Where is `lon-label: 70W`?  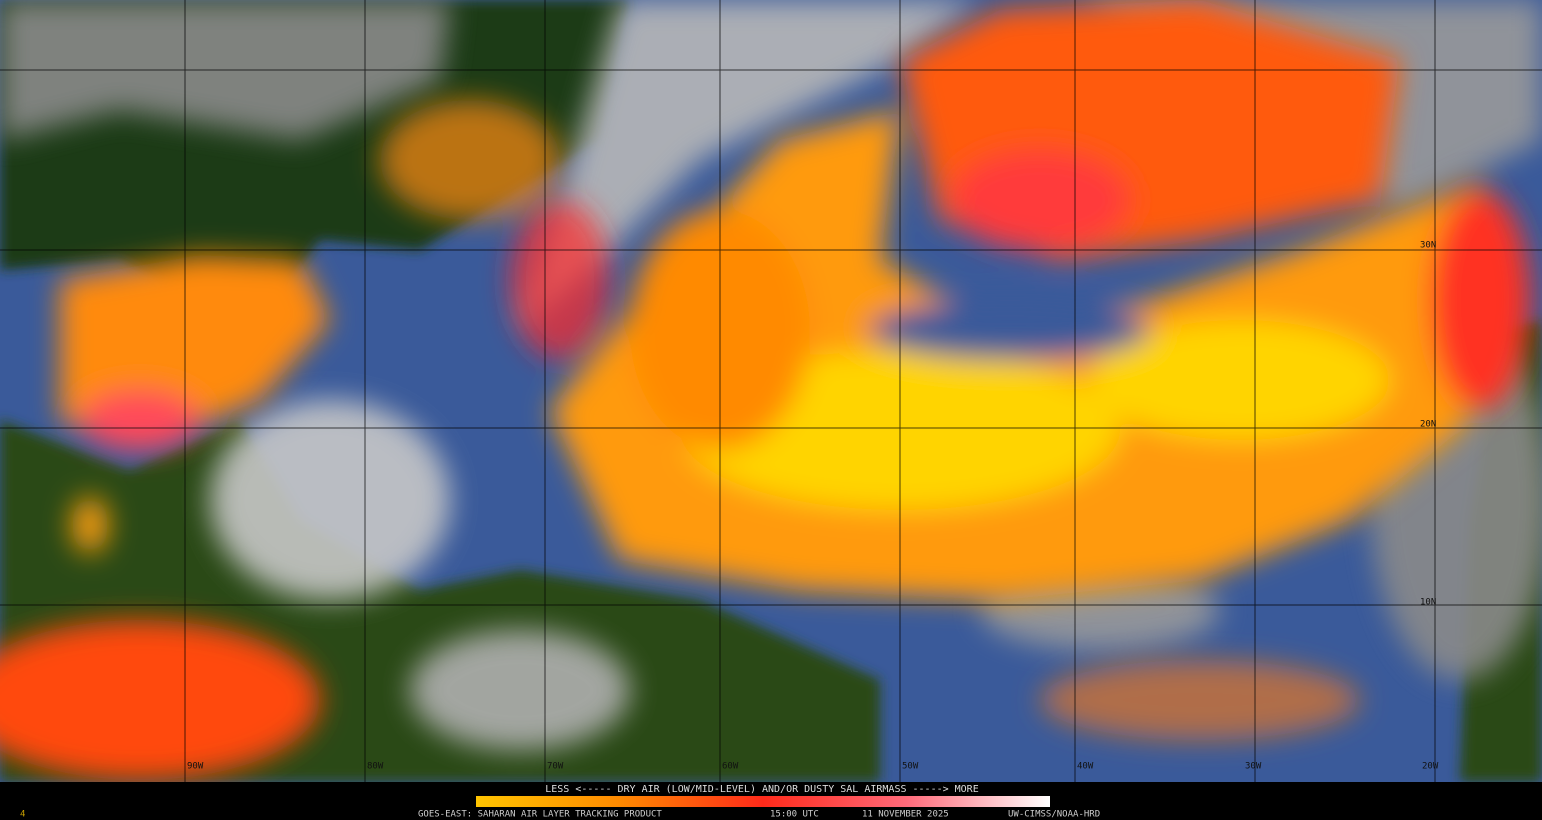
lon-label: 70W is located at coordinates (555, 767).